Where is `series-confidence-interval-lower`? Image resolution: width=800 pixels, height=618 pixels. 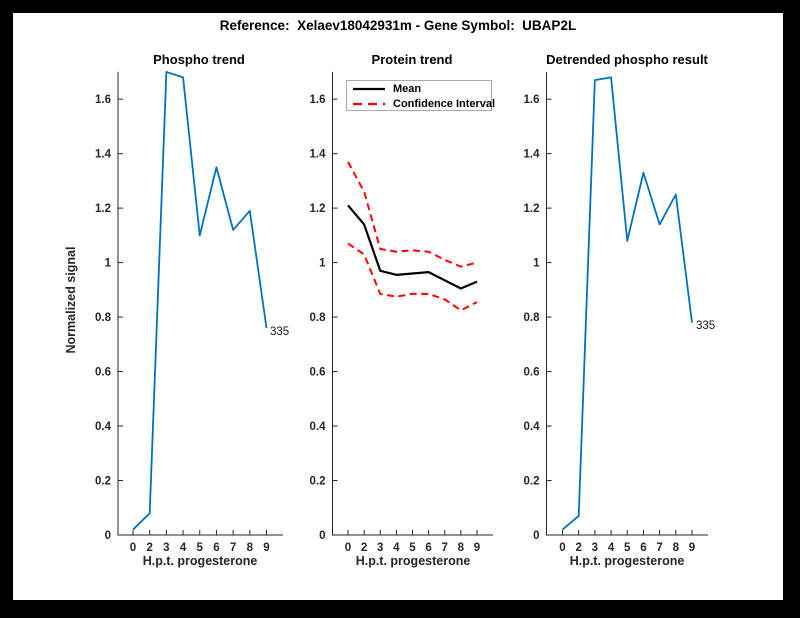 series-confidence-interval-lower is located at coordinates (412, 277).